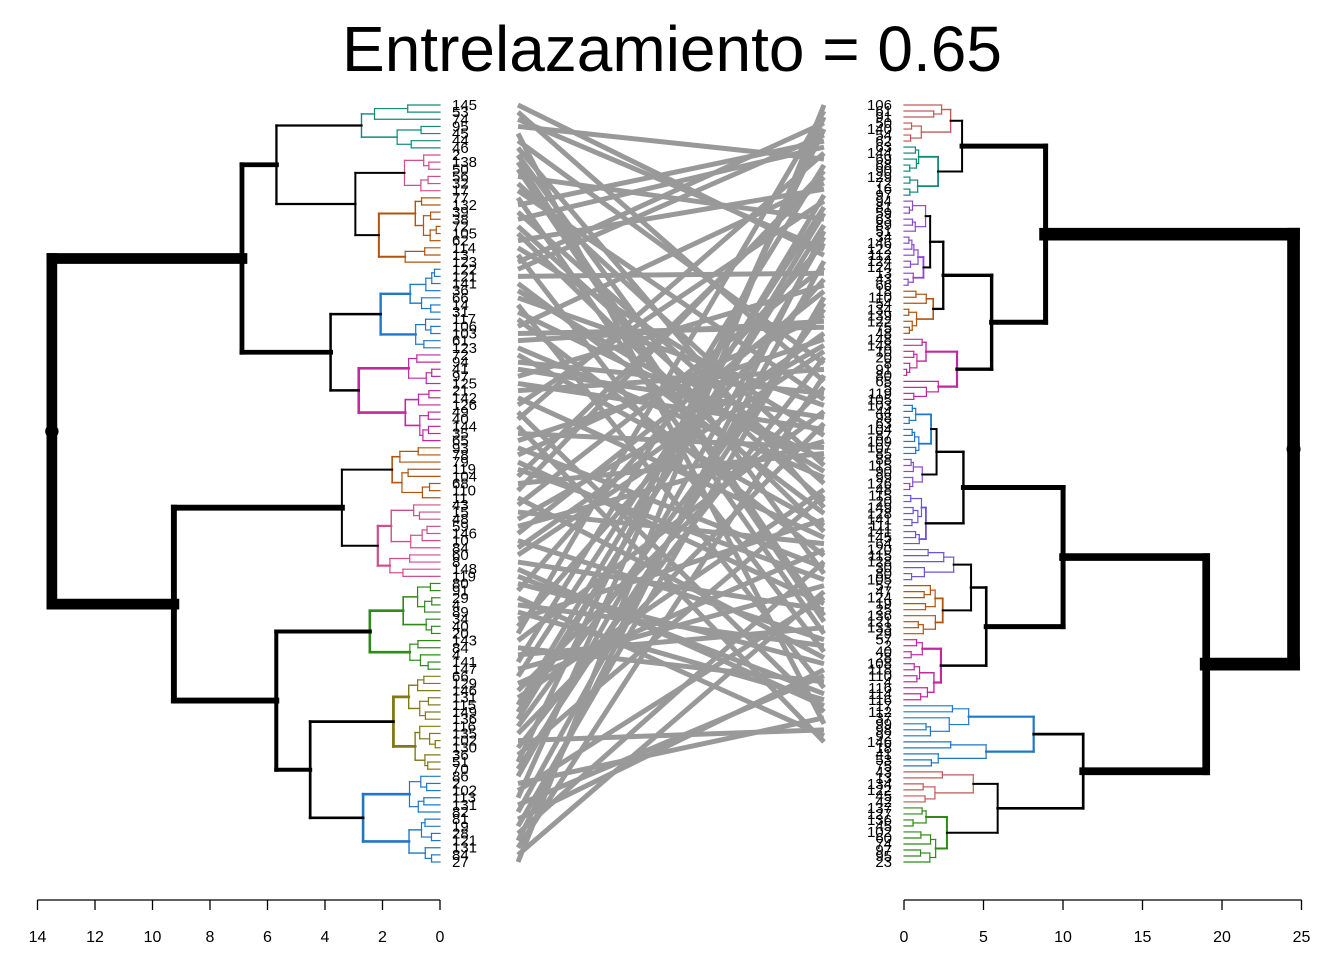 The width and height of the screenshot is (1344, 960). What do you see at coordinates (1143, 937) in the screenshot?
I see `right-tick-label: 15` at bounding box center [1143, 937].